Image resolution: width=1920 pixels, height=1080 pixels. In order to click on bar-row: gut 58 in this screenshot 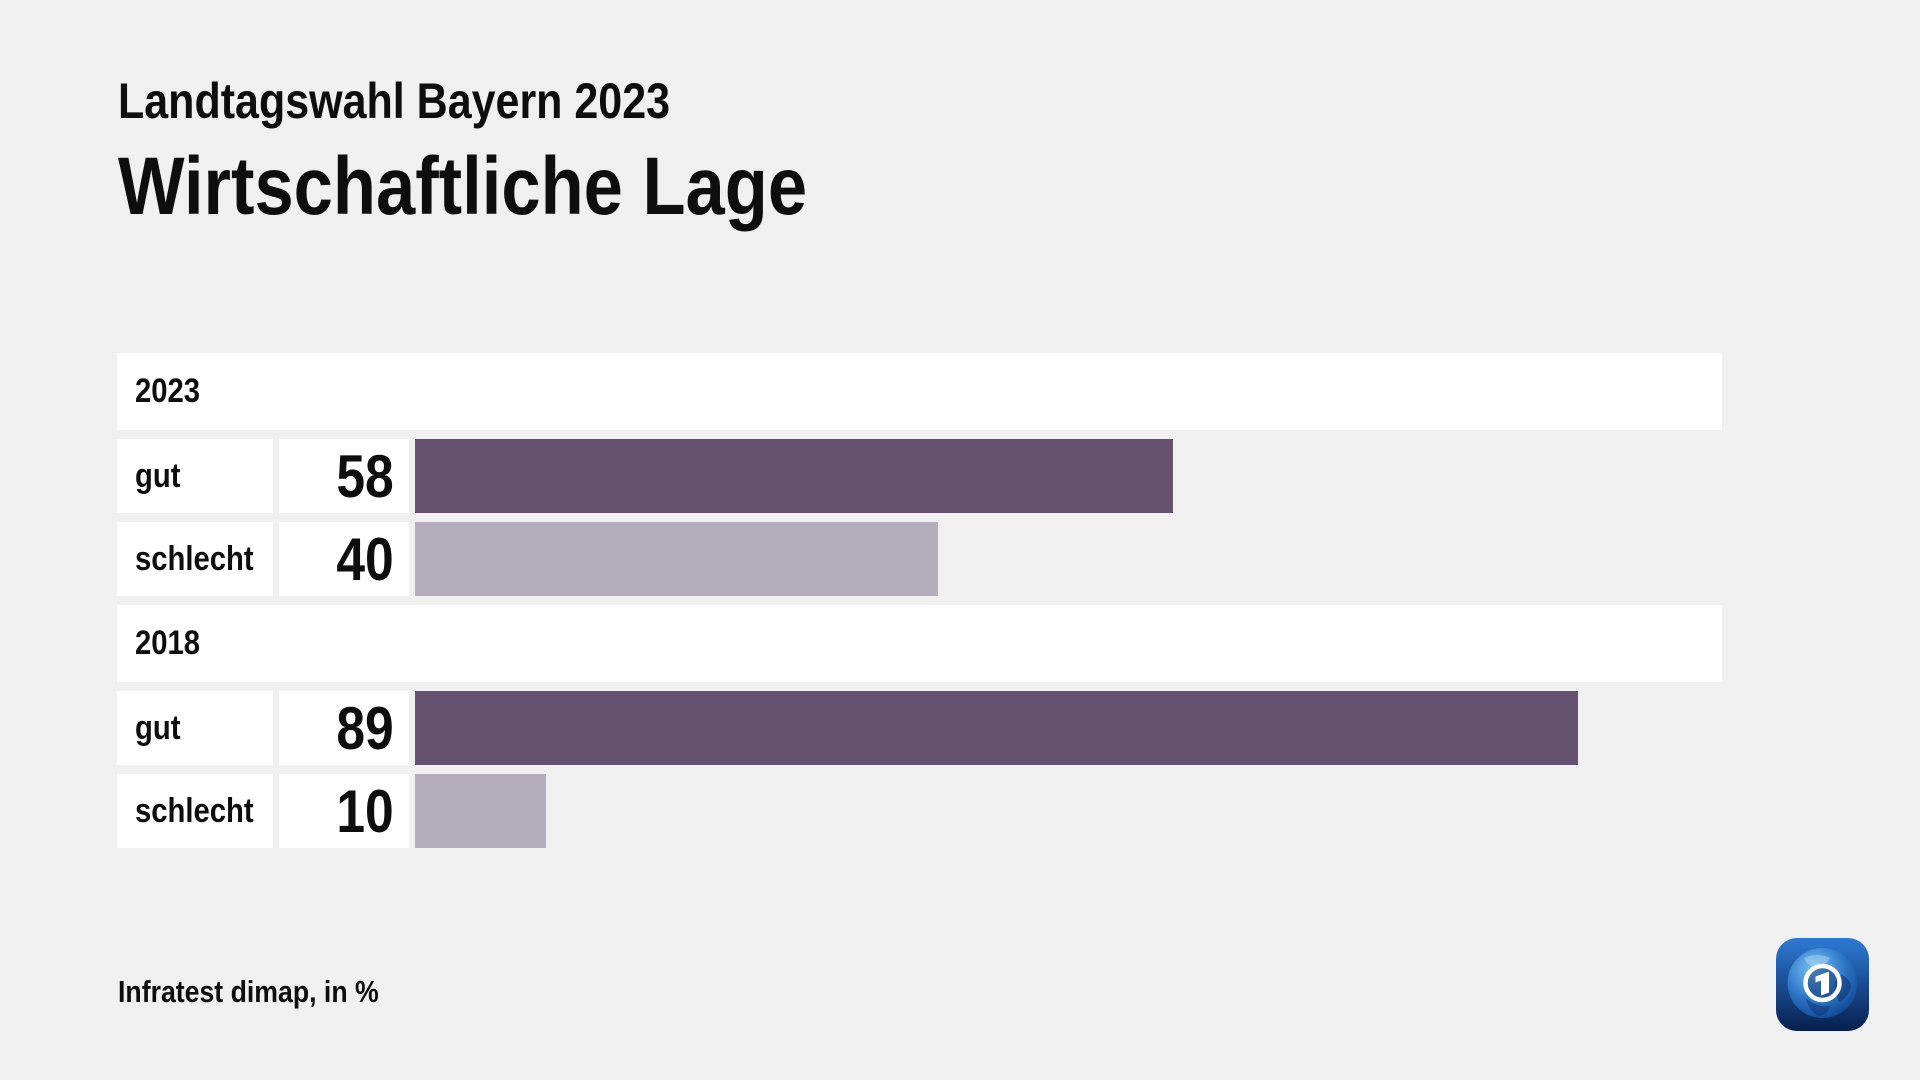, I will do `click(919, 476)`.